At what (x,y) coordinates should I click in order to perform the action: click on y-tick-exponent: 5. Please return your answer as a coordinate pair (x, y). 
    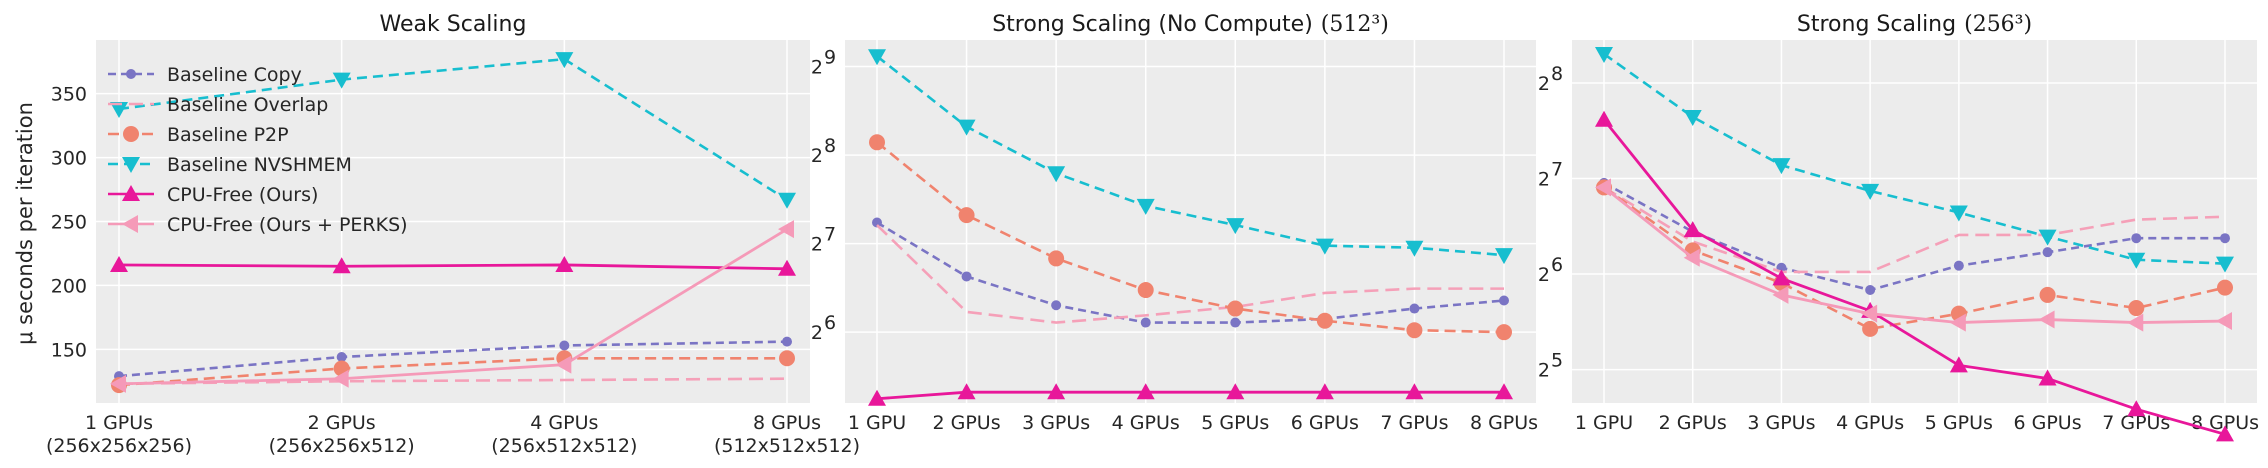
    Looking at the image, I should click on (1557, 361).